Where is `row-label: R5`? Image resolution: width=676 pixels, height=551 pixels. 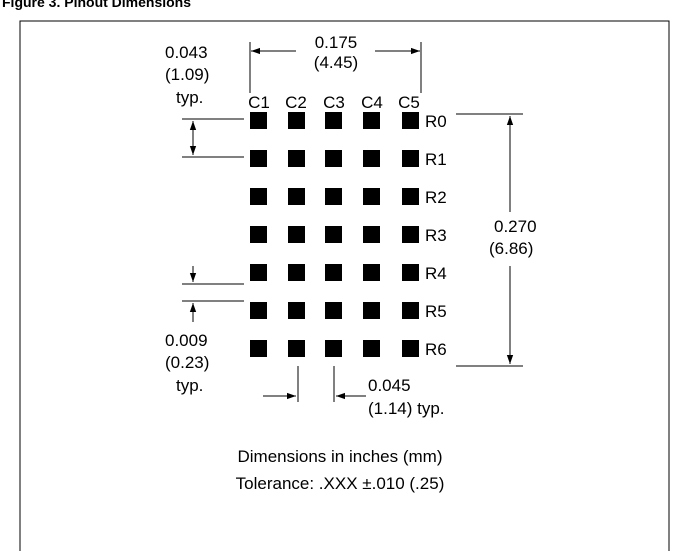 row-label: R5 is located at coordinates (436, 311).